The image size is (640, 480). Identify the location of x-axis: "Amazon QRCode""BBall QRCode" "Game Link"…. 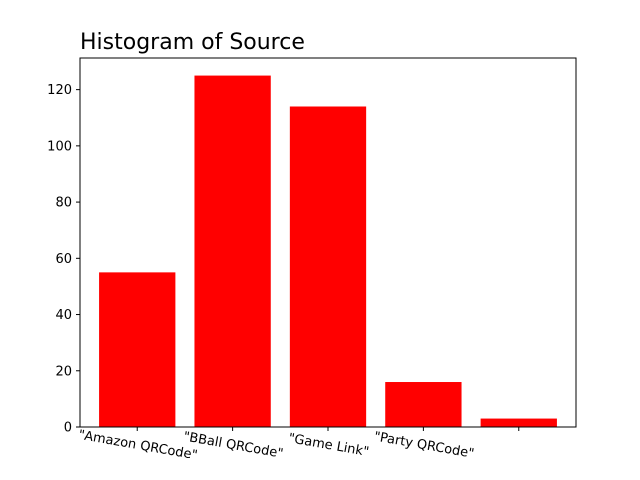
(298, 445).